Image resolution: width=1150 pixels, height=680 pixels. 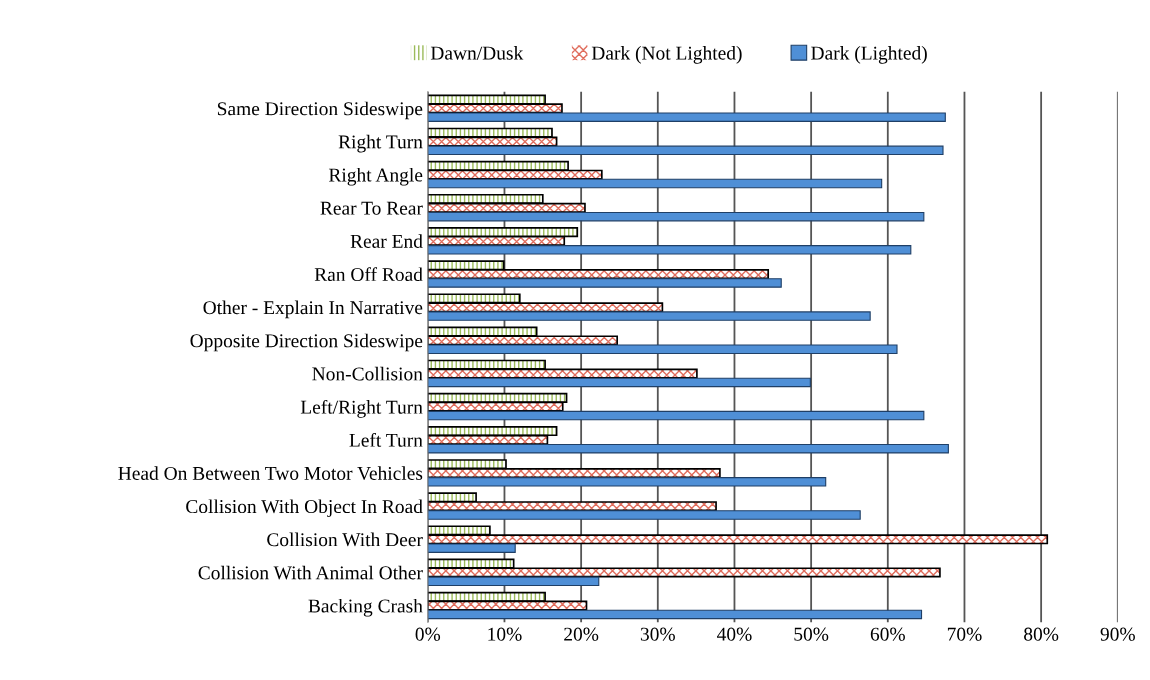 I want to click on y-tick-label: Ran Off Road, so click(x=368, y=274).